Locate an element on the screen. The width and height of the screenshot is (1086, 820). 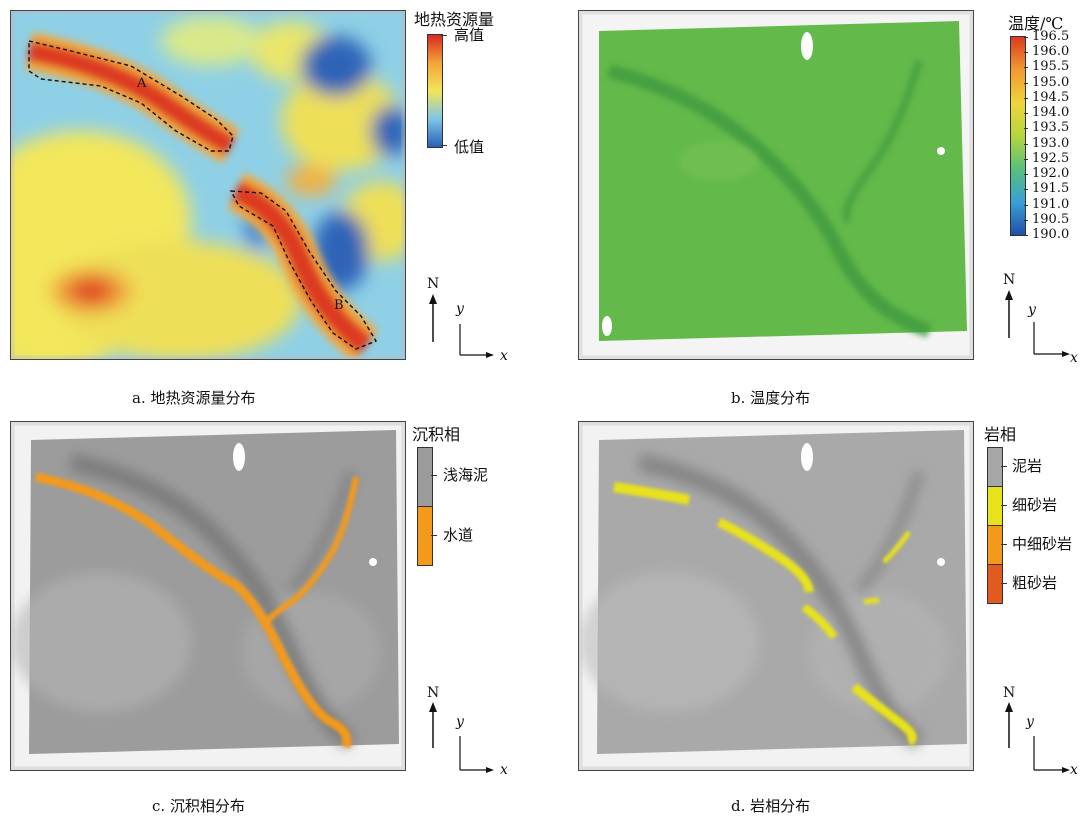
legend-class-label: 粗砂岩 is located at coordinates (1035, 583).